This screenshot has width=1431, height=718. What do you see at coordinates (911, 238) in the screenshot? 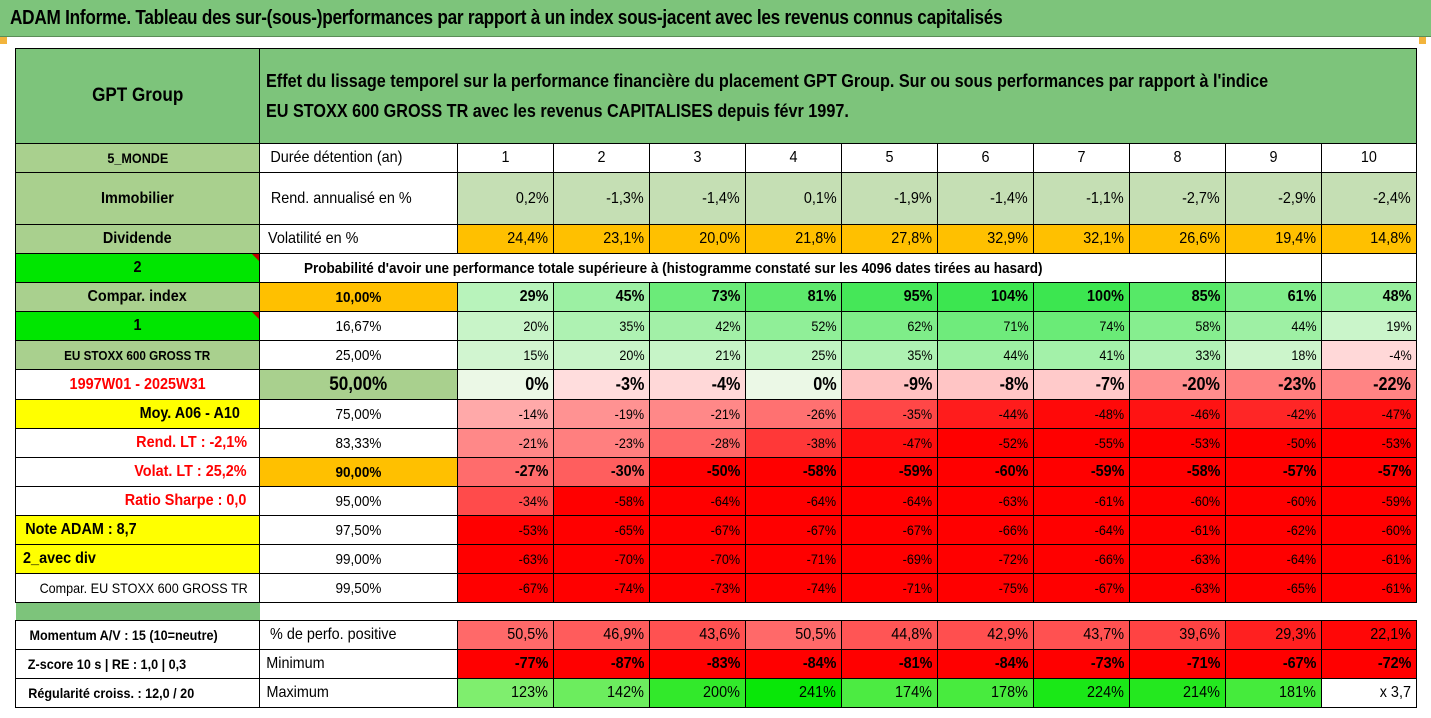
I see `volat-value-text: 27,8%` at bounding box center [911, 238].